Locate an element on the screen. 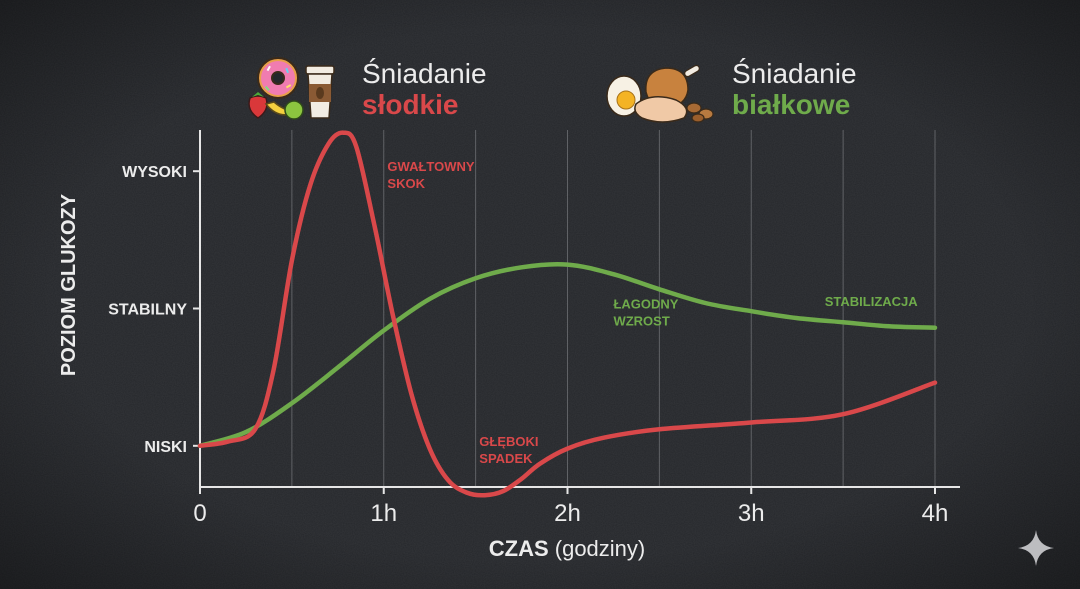 This screenshot has width=1080, height=589. x-axis-title: CZAS (godziny) is located at coordinates (567, 548).